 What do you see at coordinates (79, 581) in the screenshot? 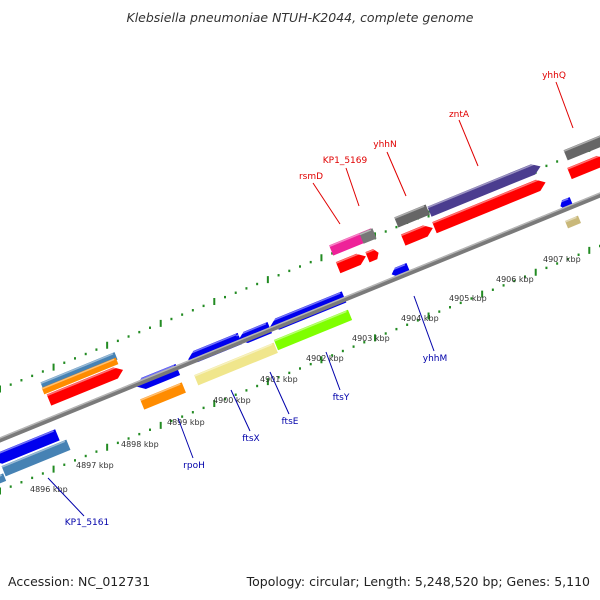
I see `accession-text: Accession: NC_012731` at bounding box center [79, 581].